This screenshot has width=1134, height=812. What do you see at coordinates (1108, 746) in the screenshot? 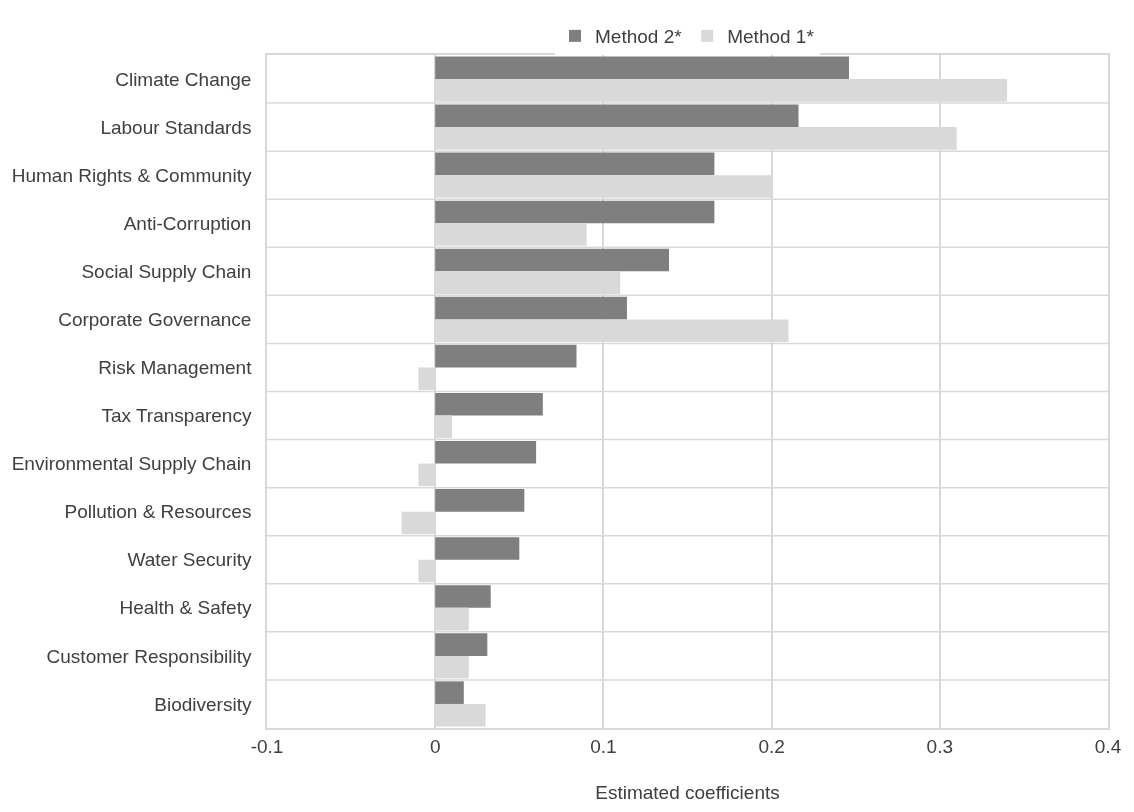
I see `x-tick-label: 0.4` at bounding box center [1108, 746].